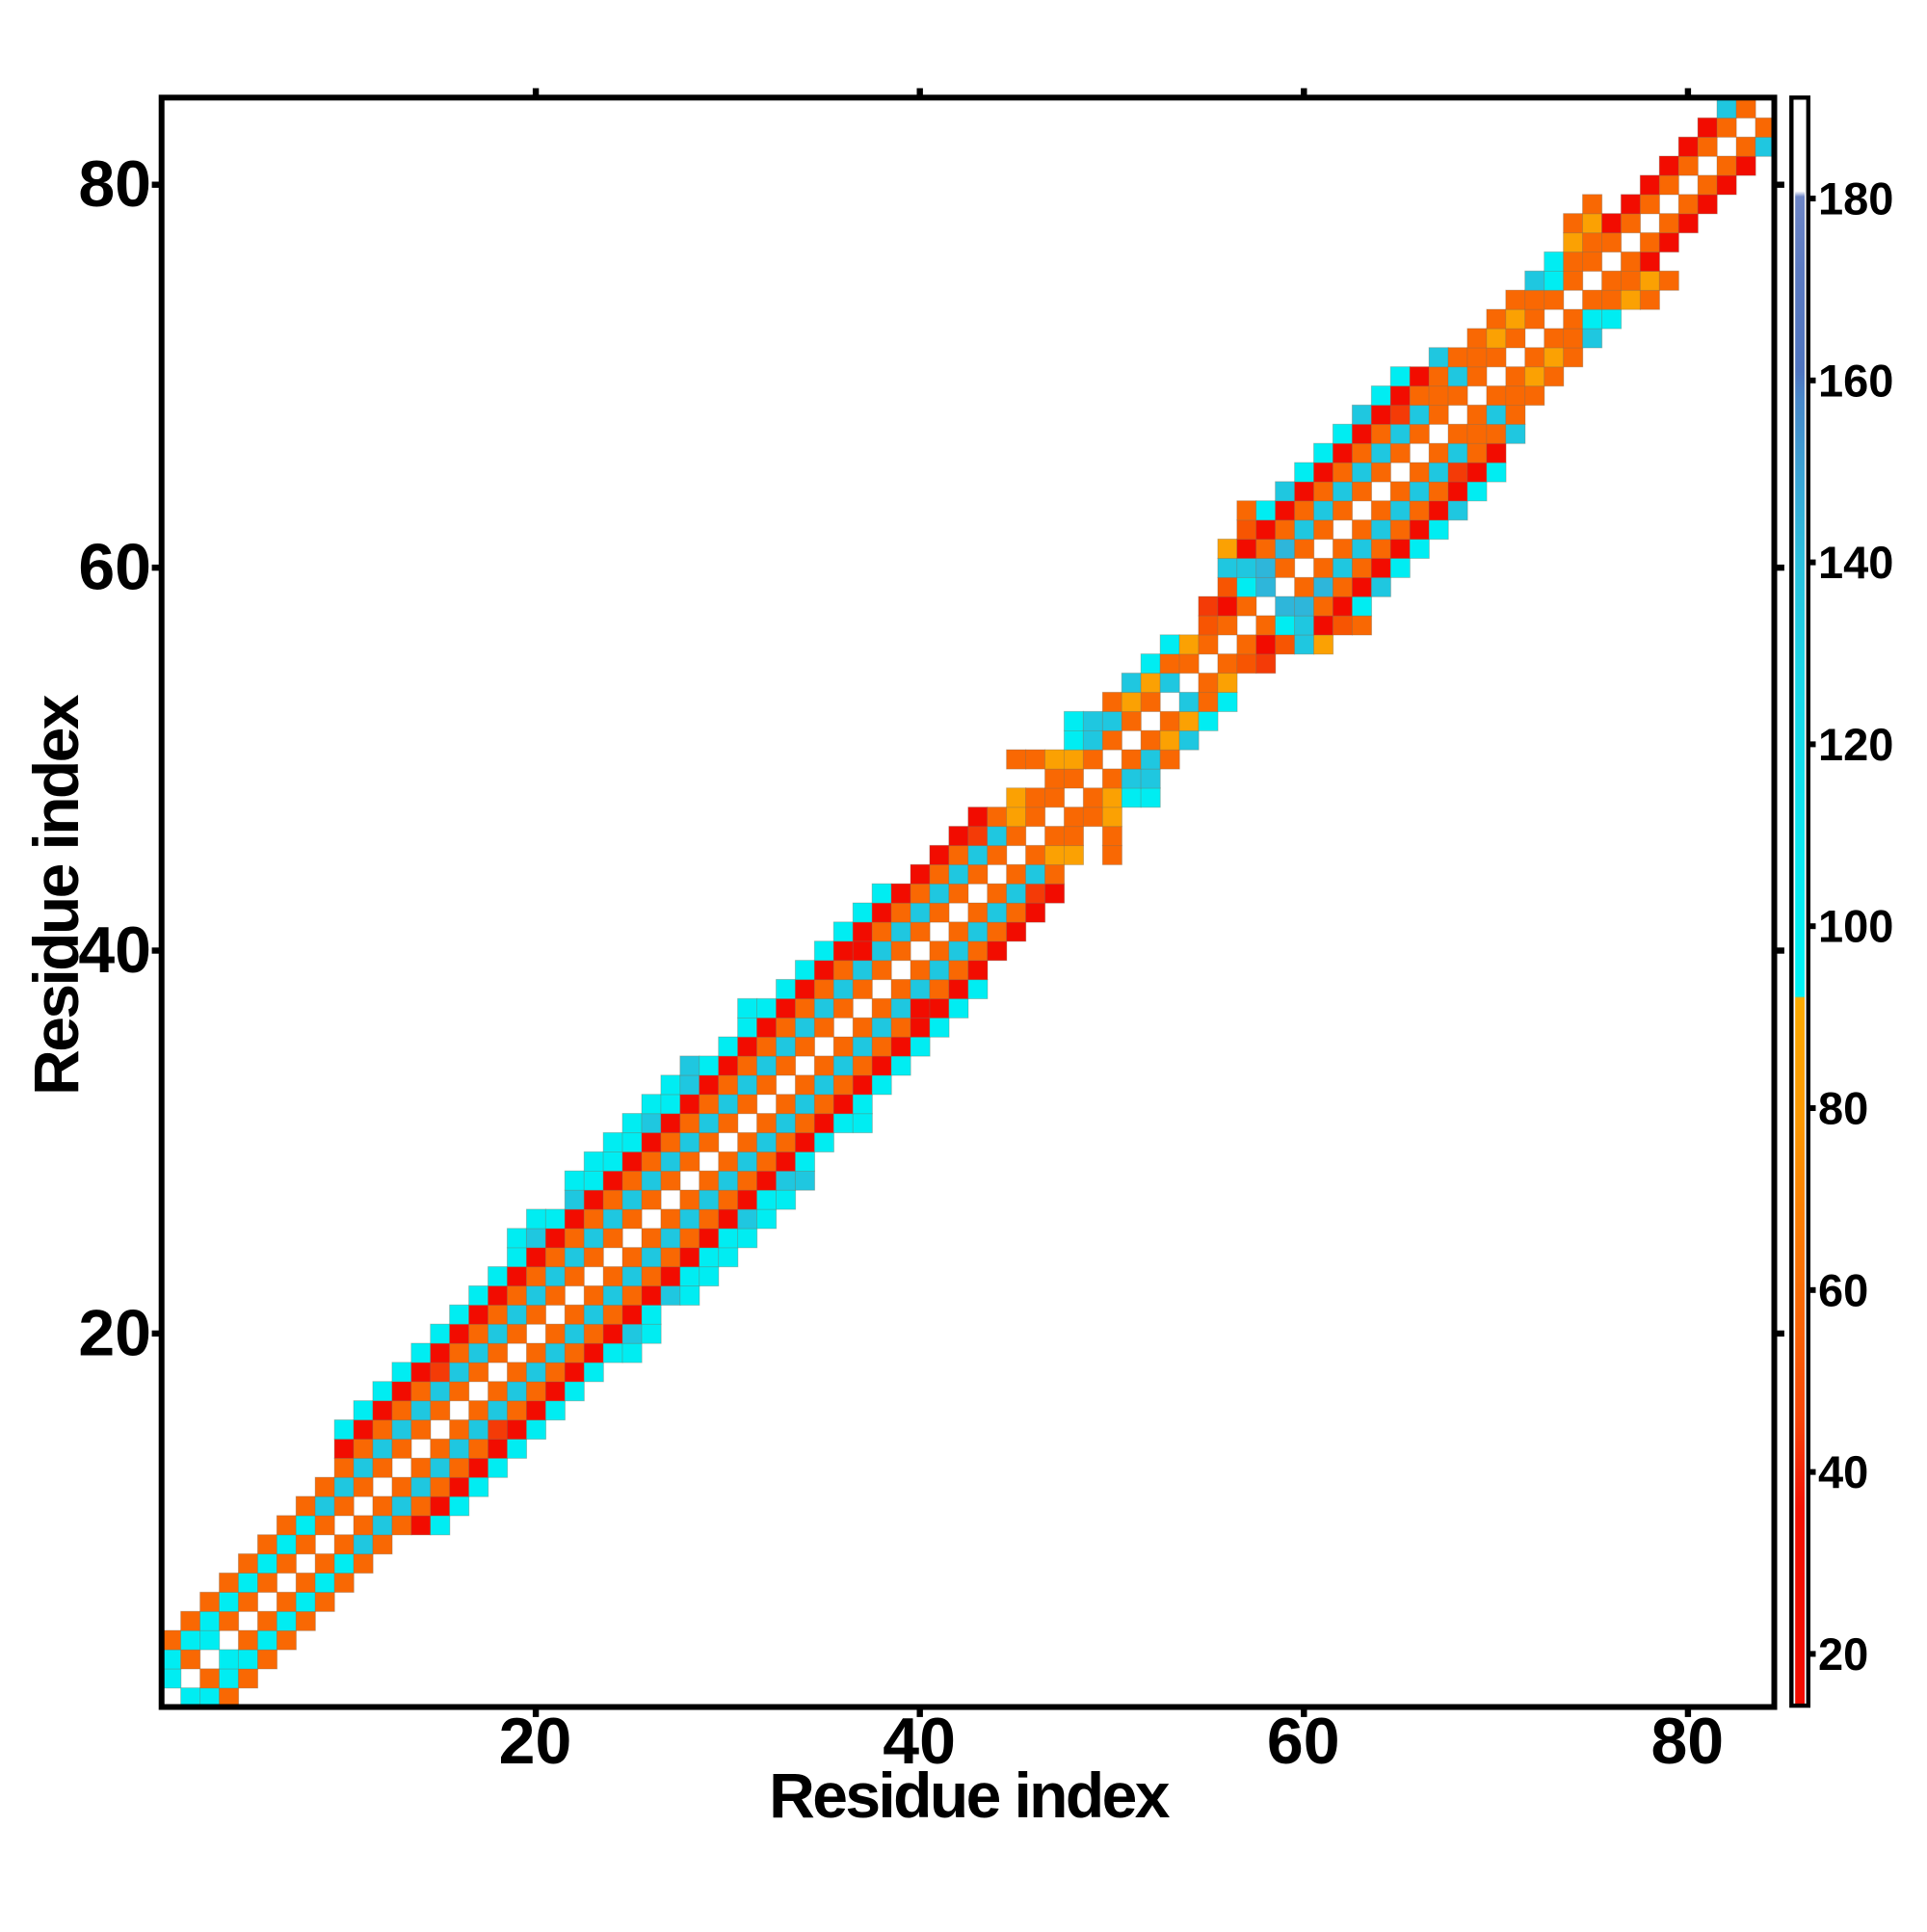  What do you see at coordinates (1855, 562) in the screenshot?
I see `svg-text: 140` at bounding box center [1855, 562].